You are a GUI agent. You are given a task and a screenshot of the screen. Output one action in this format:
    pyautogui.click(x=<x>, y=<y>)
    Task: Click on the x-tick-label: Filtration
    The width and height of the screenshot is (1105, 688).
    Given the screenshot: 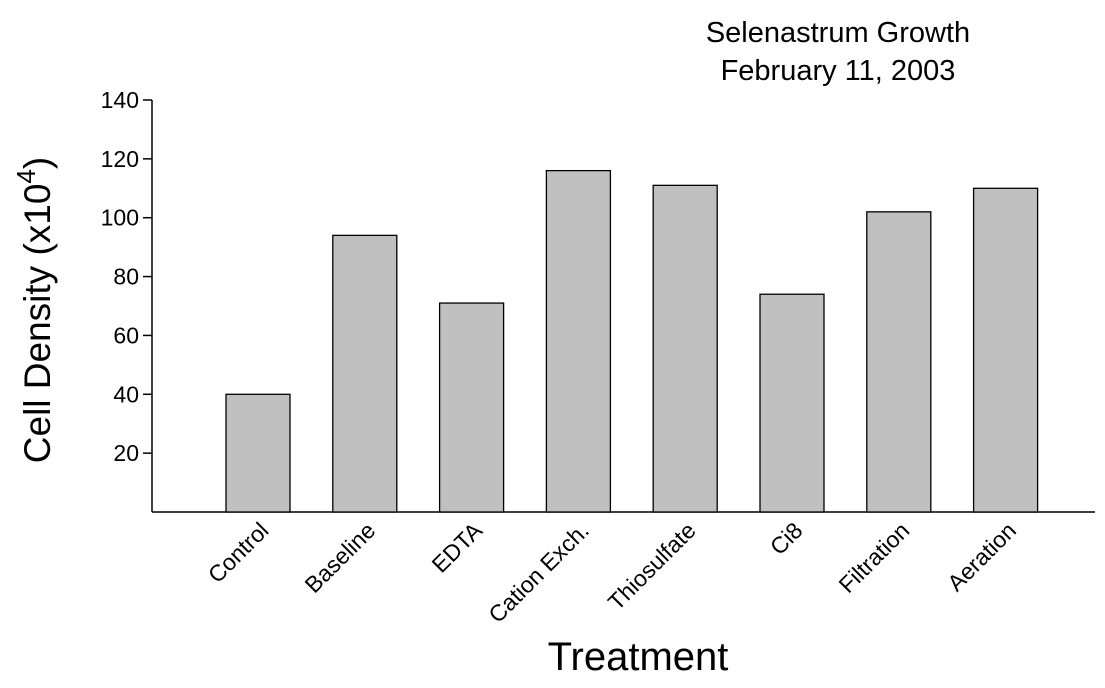 What is the action you would take?
    pyautogui.click(x=874, y=557)
    